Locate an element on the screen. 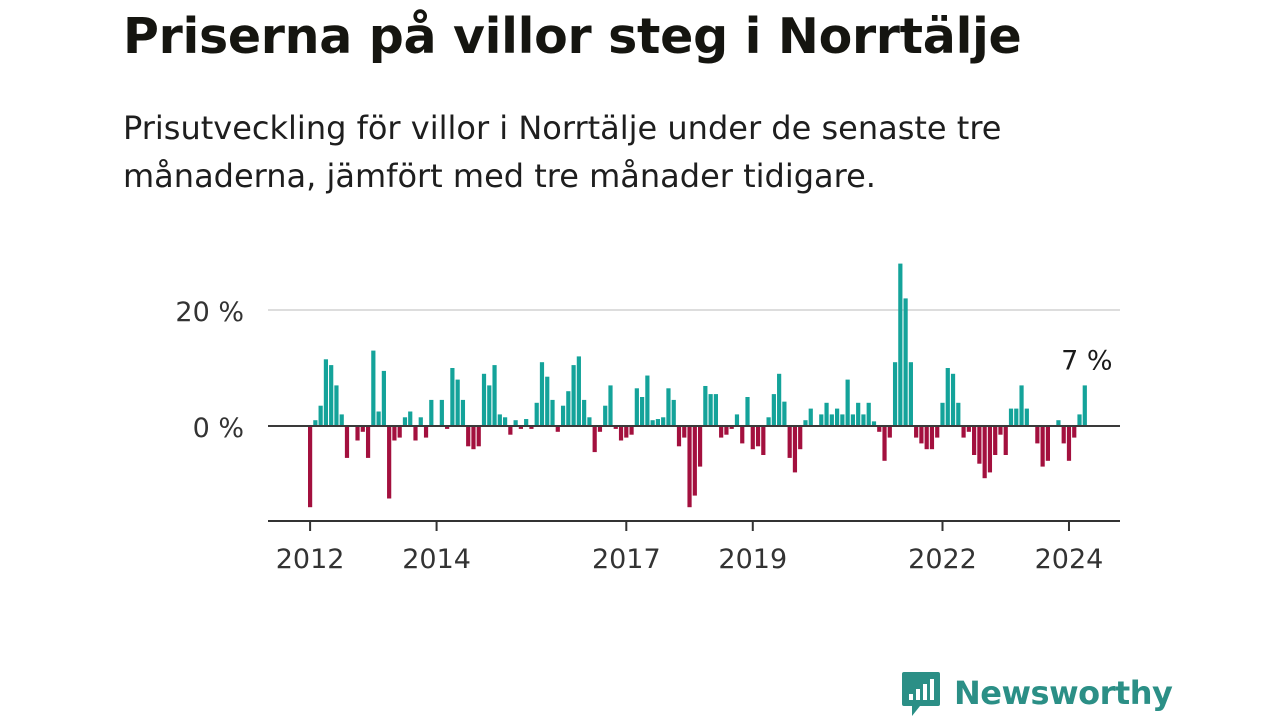  x-tick-label: 2019 is located at coordinates (752, 559).